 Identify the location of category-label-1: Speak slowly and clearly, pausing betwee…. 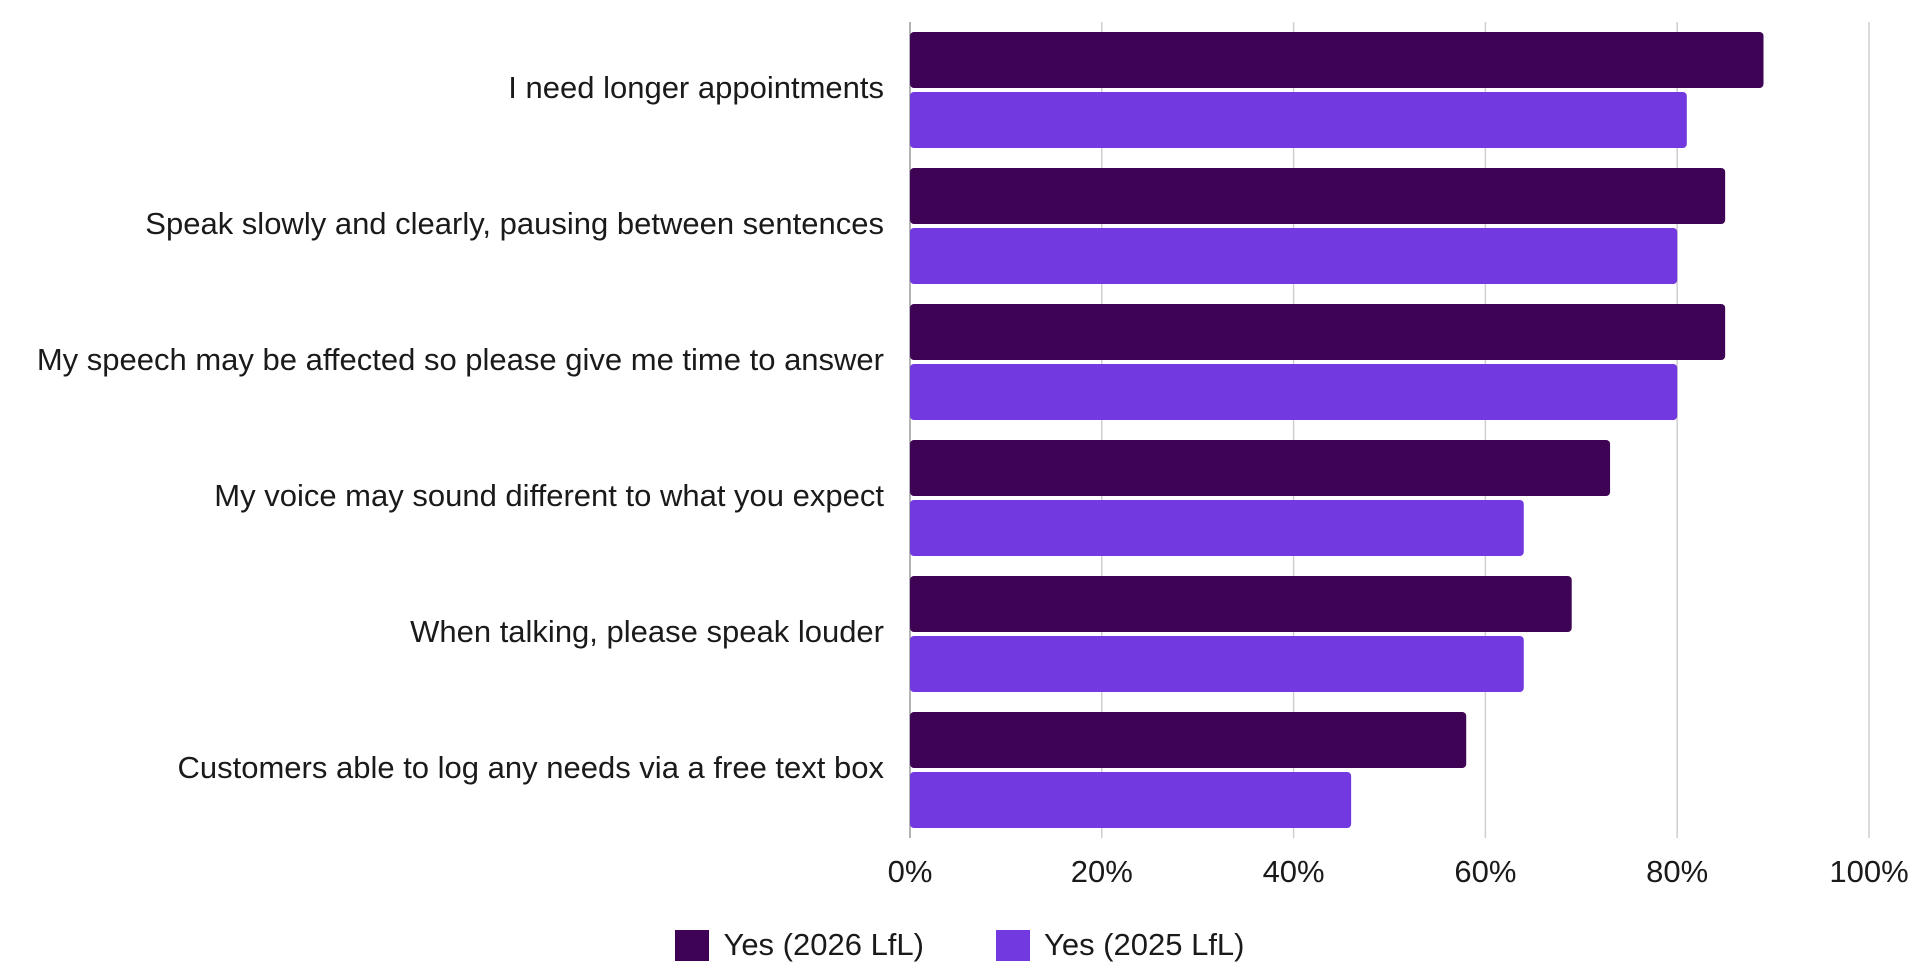
(514, 223).